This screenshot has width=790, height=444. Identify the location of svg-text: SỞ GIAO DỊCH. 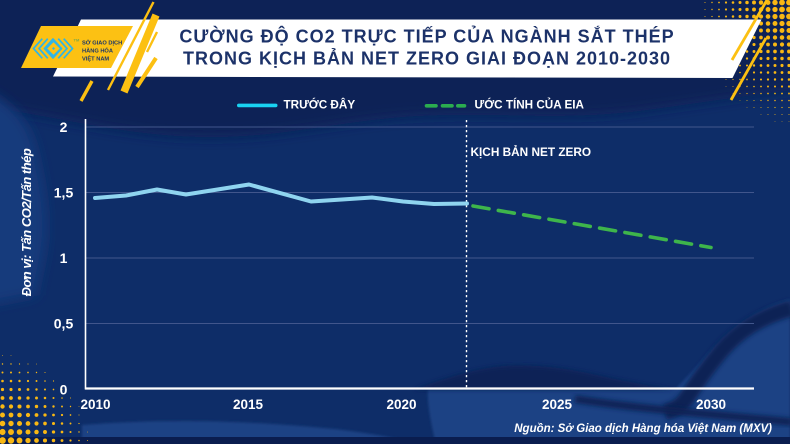
(102, 42).